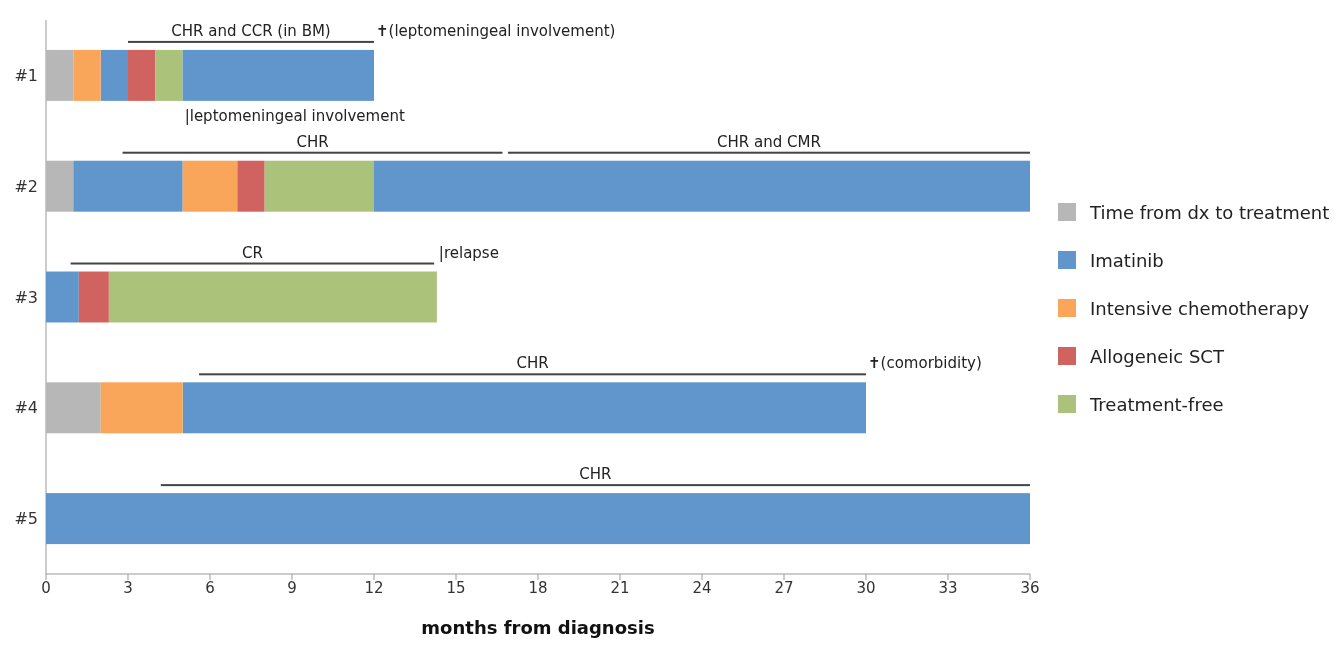  What do you see at coordinates (26, 297) in the screenshot?
I see `y-tick-label: #3` at bounding box center [26, 297].